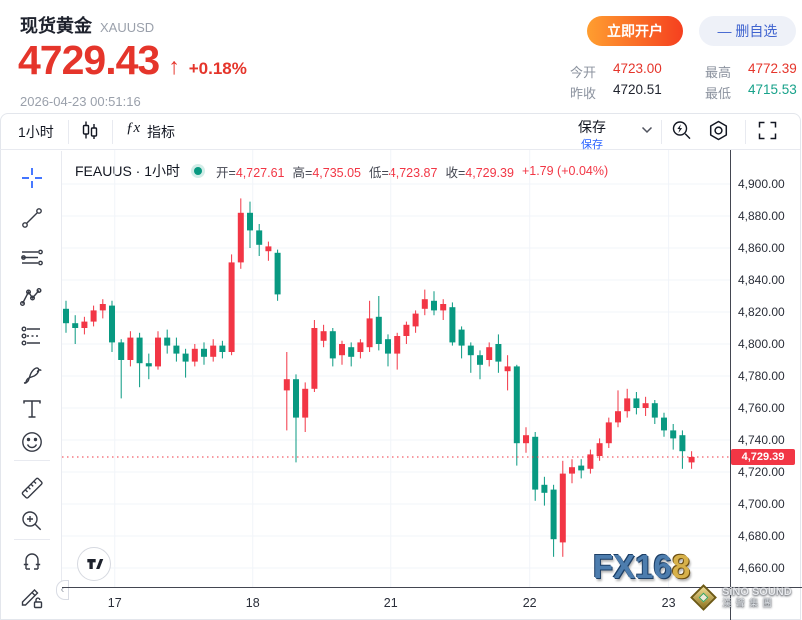 This screenshot has height=620, width=802. What do you see at coordinates (80, 101) in the screenshot?
I see `quote-timestamp: 2026-04-23 00:51:16` at bounding box center [80, 101].